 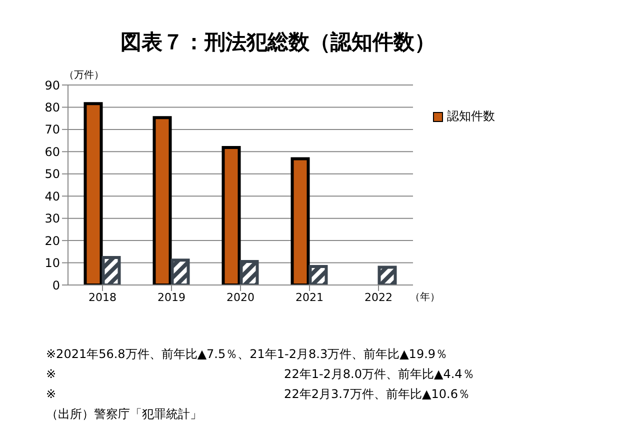 What do you see at coordinates (52, 129) in the screenshot?
I see `y-tick-label: 70` at bounding box center [52, 129].